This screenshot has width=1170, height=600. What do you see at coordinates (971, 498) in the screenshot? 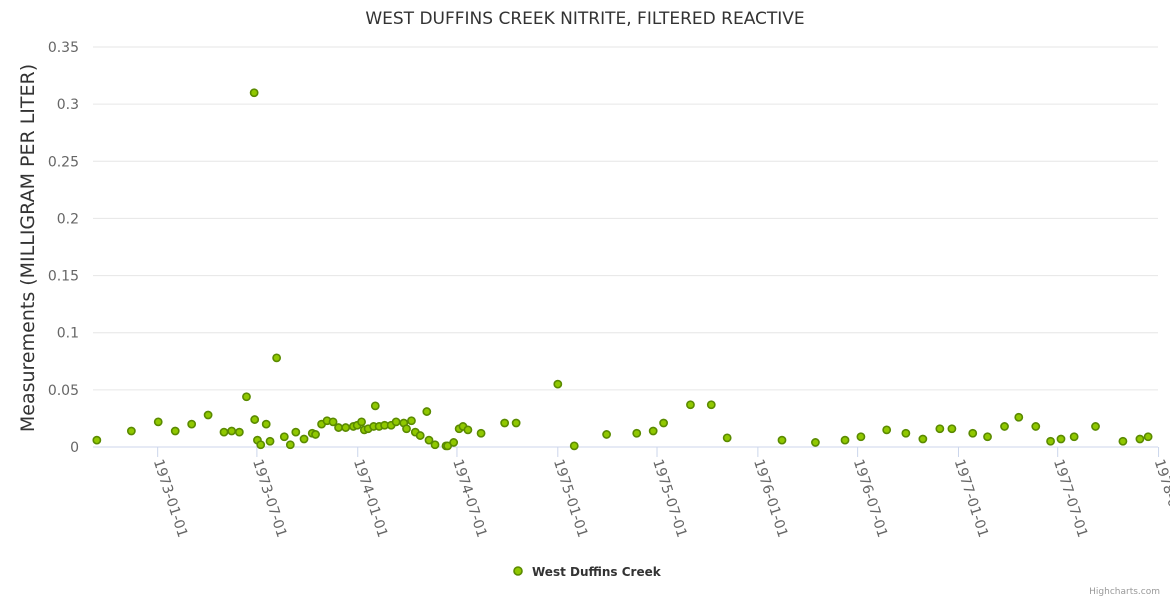
I see `x-tick-label: 1977-01-01` at bounding box center [971, 498].